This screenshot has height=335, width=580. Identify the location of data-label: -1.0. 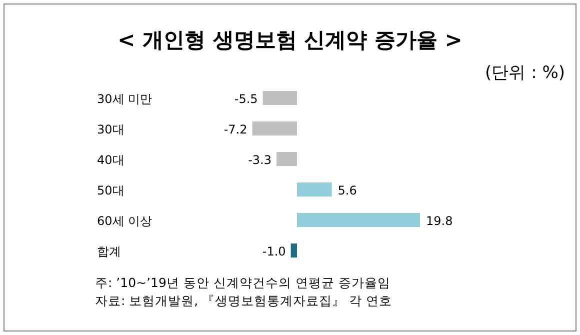
(274, 251).